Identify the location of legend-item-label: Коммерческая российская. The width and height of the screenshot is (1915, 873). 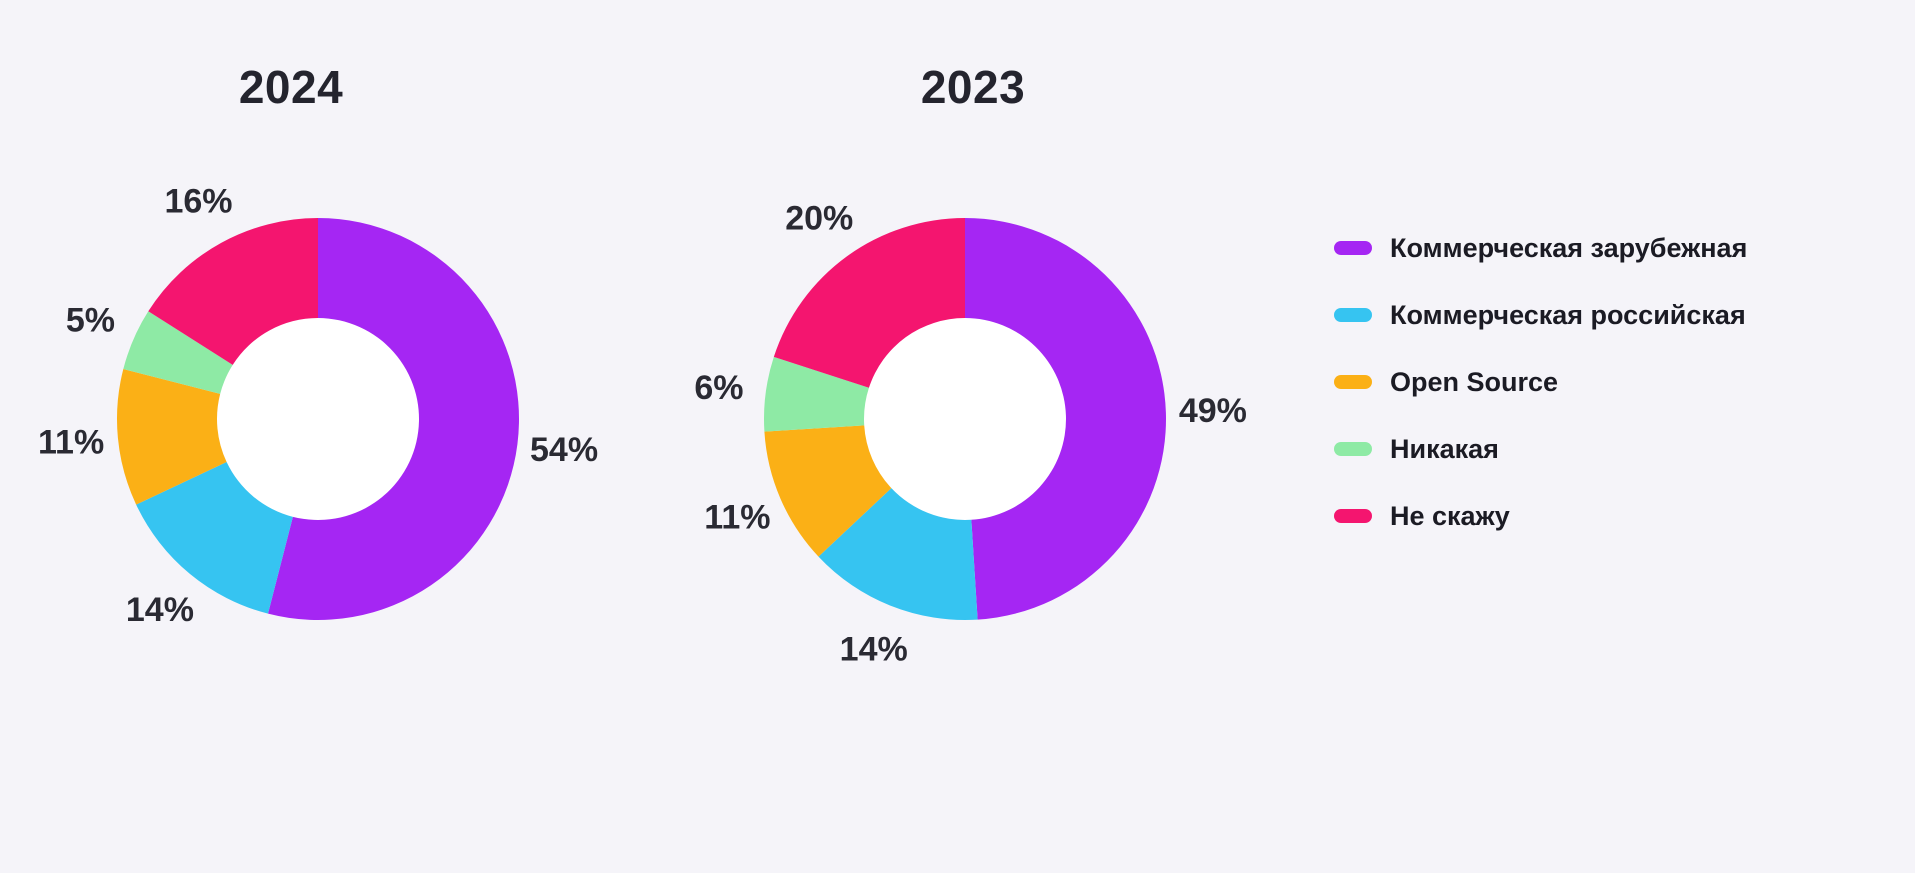
(1568, 314).